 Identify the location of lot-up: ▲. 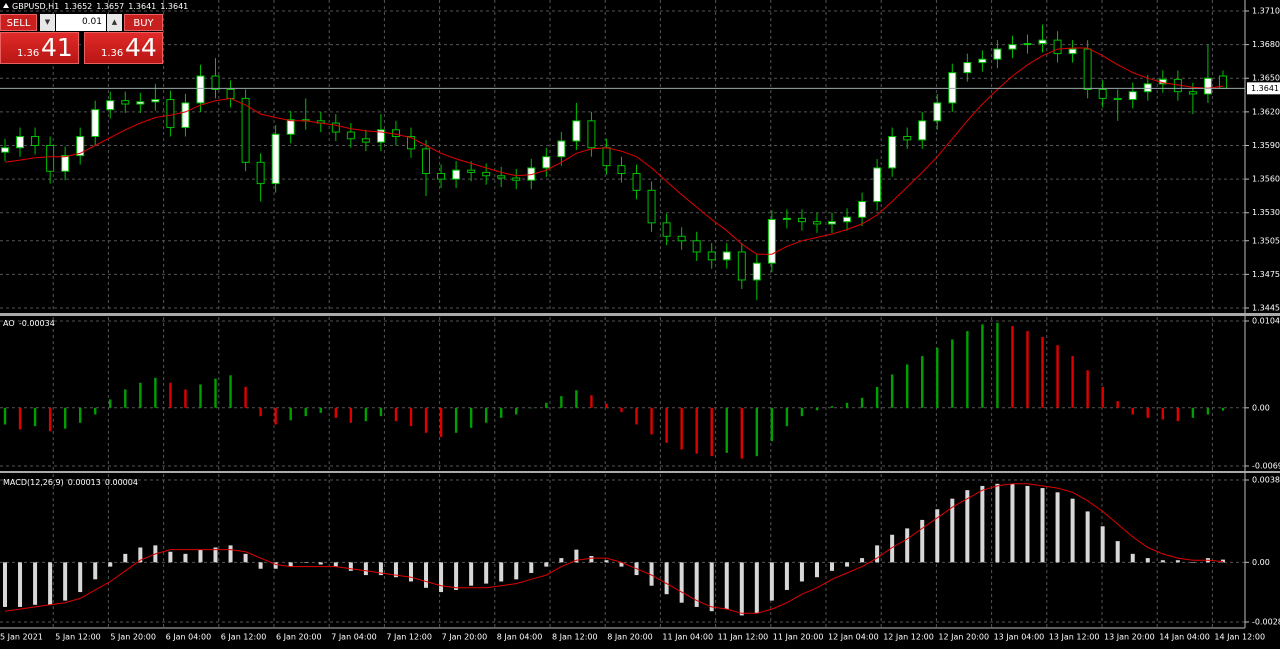
(114, 22).